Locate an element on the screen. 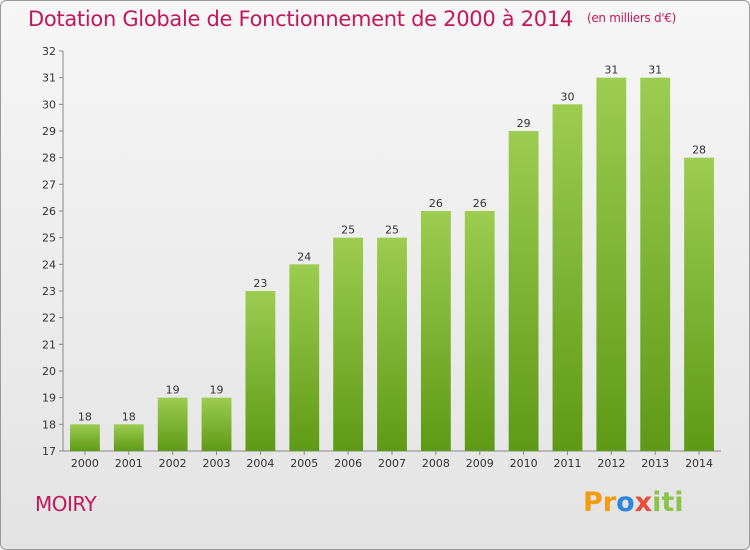 This screenshot has height=550, width=750. bar-2012 is located at coordinates (611, 264).